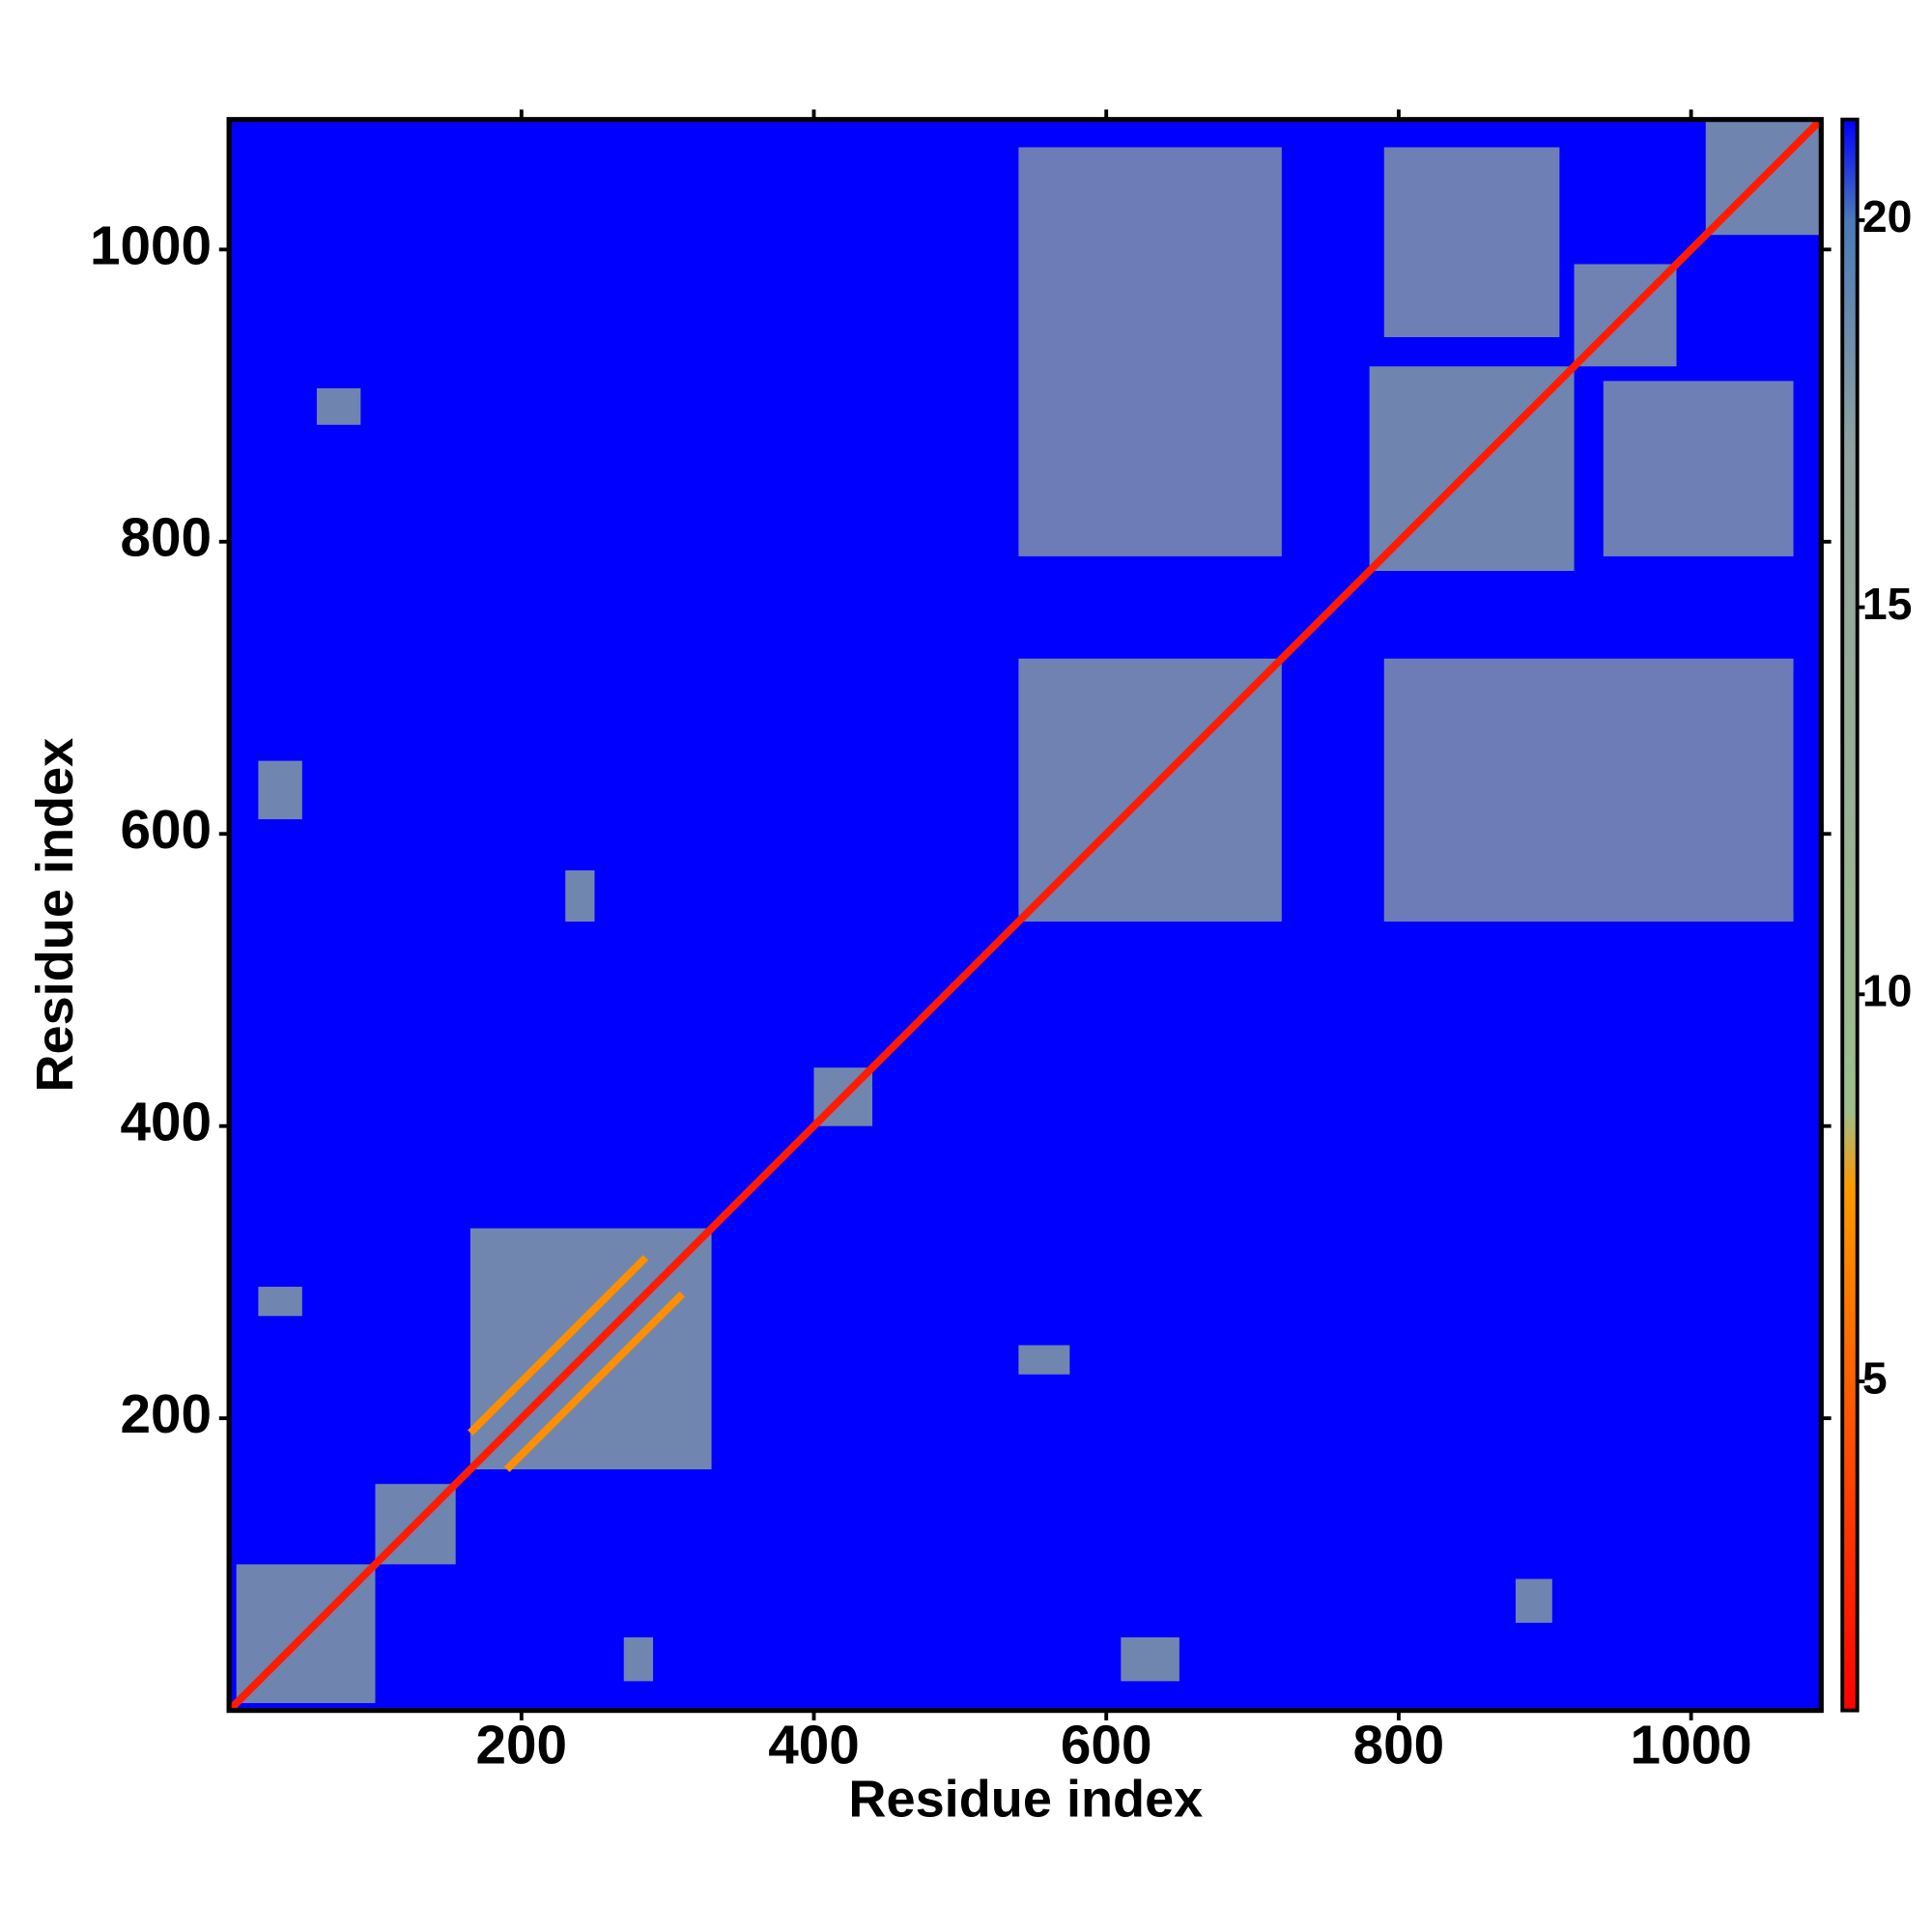 This screenshot has width=1932, height=1932. Describe the element at coordinates (1887, 216) in the screenshot. I see `colorbar-tick-label: 20` at that location.